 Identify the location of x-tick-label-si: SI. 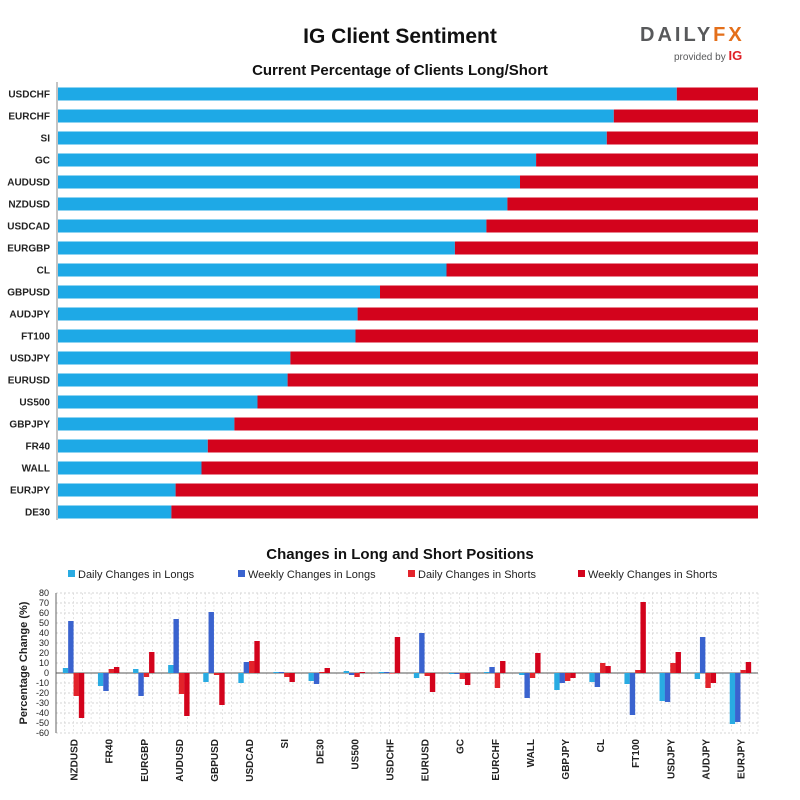
(285, 744).